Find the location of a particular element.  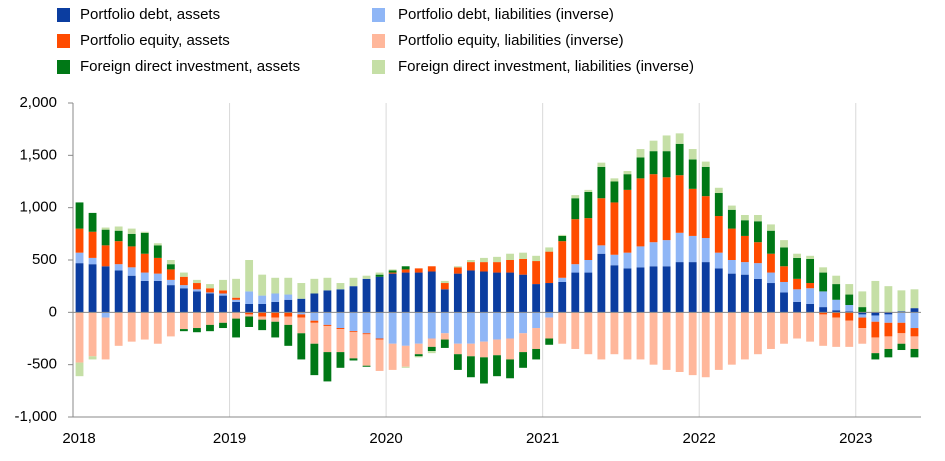

legend-label: Portfolio debt, liabilities (inverse) is located at coordinates (506, 14).